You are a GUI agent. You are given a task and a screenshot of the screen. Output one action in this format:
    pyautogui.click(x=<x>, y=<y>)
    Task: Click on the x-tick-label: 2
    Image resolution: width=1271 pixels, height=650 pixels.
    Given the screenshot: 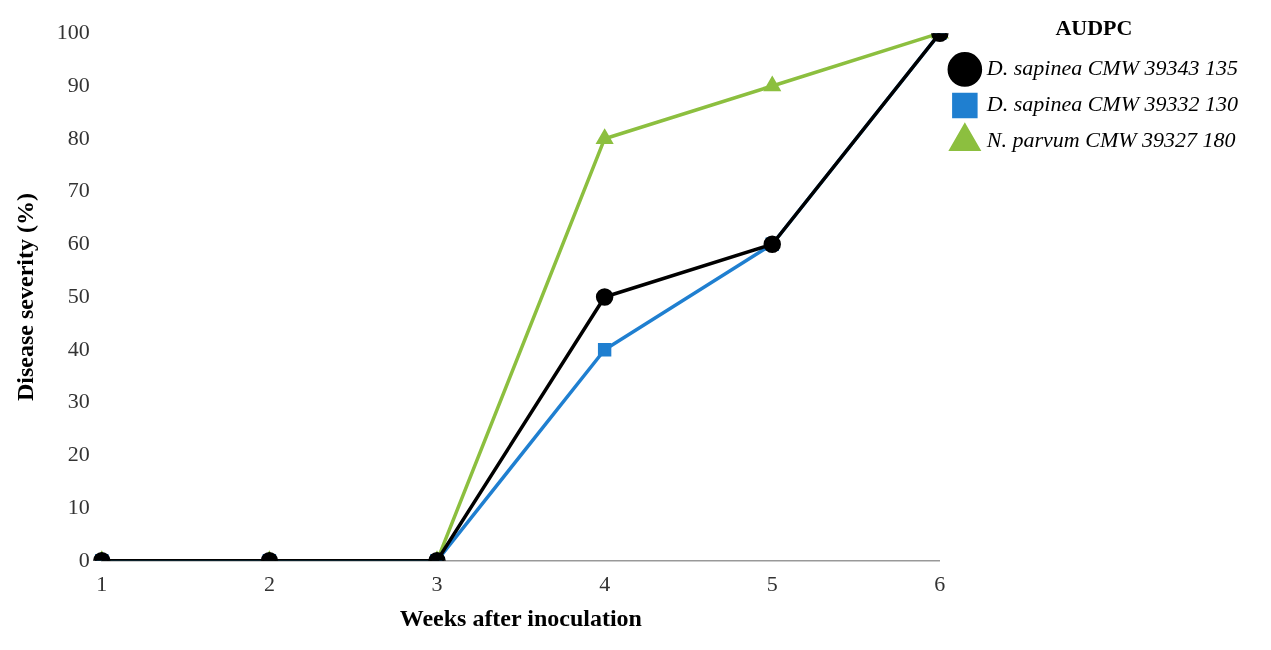 What is the action you would take?
    pyautogui.click(x=269, y=583)
    